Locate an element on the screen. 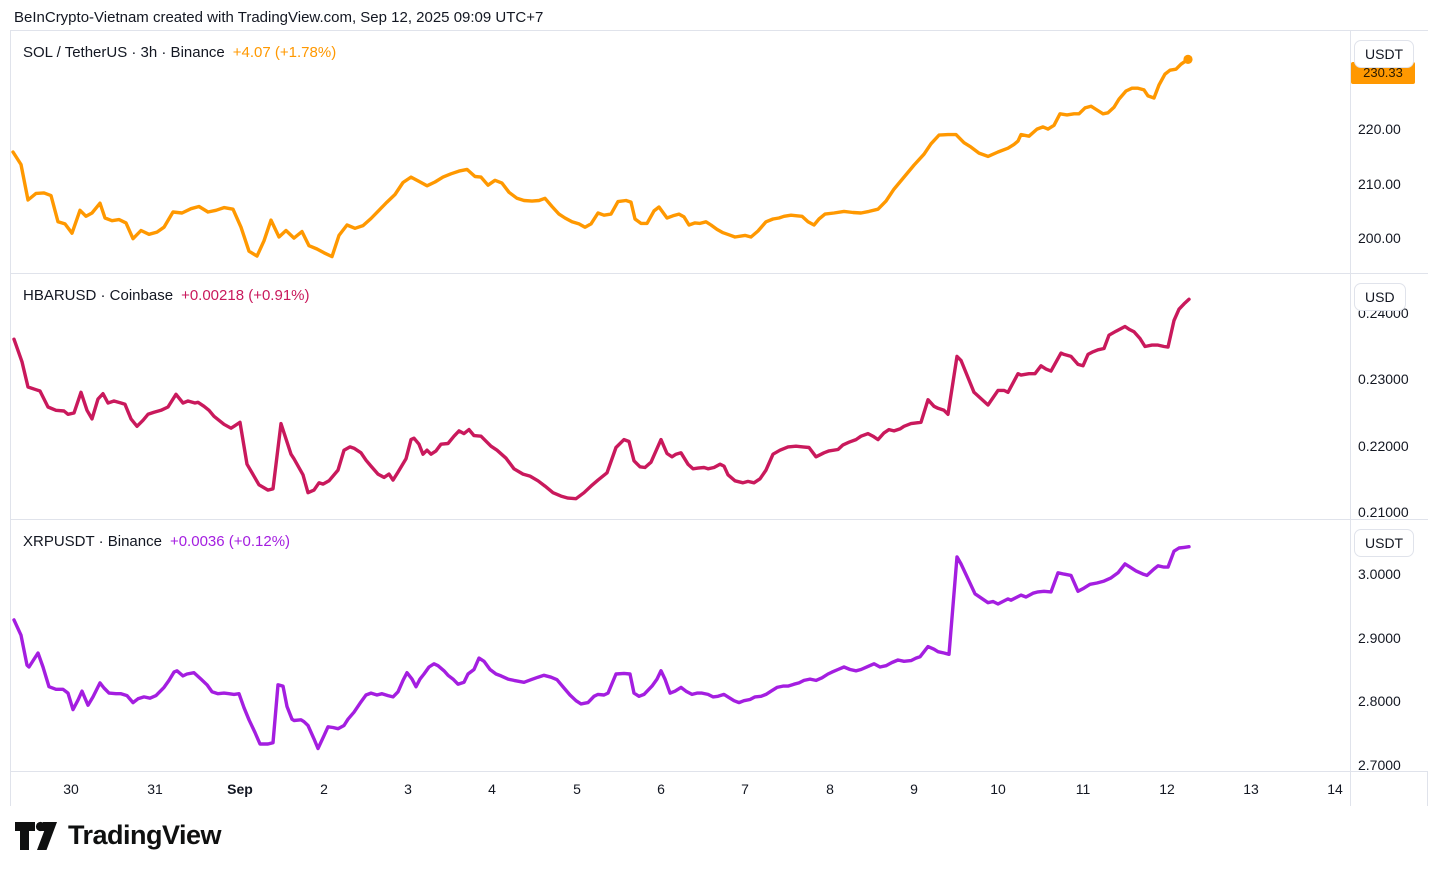 Image resolution: width=1438 pixels, height=878 pixels. xrp-symbol-title: XRPUSDT · Binance is located at coordinates (92, 541).